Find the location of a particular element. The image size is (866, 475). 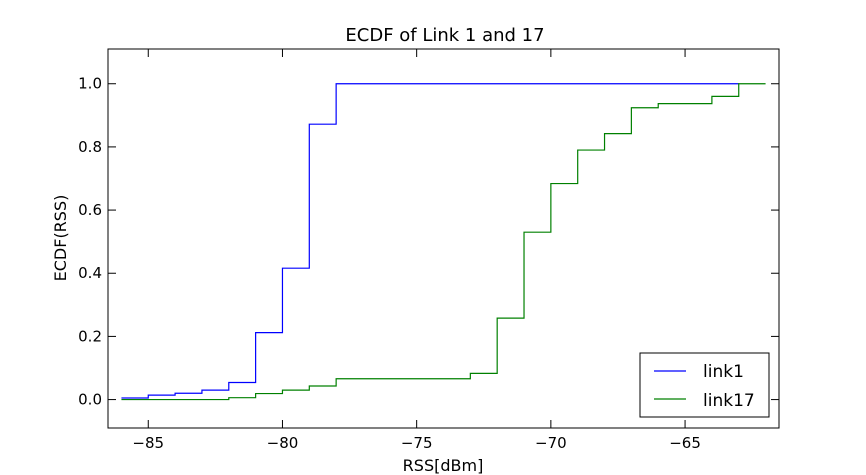

y-tick-label: 0.6 is located at coordinates (90, 210).